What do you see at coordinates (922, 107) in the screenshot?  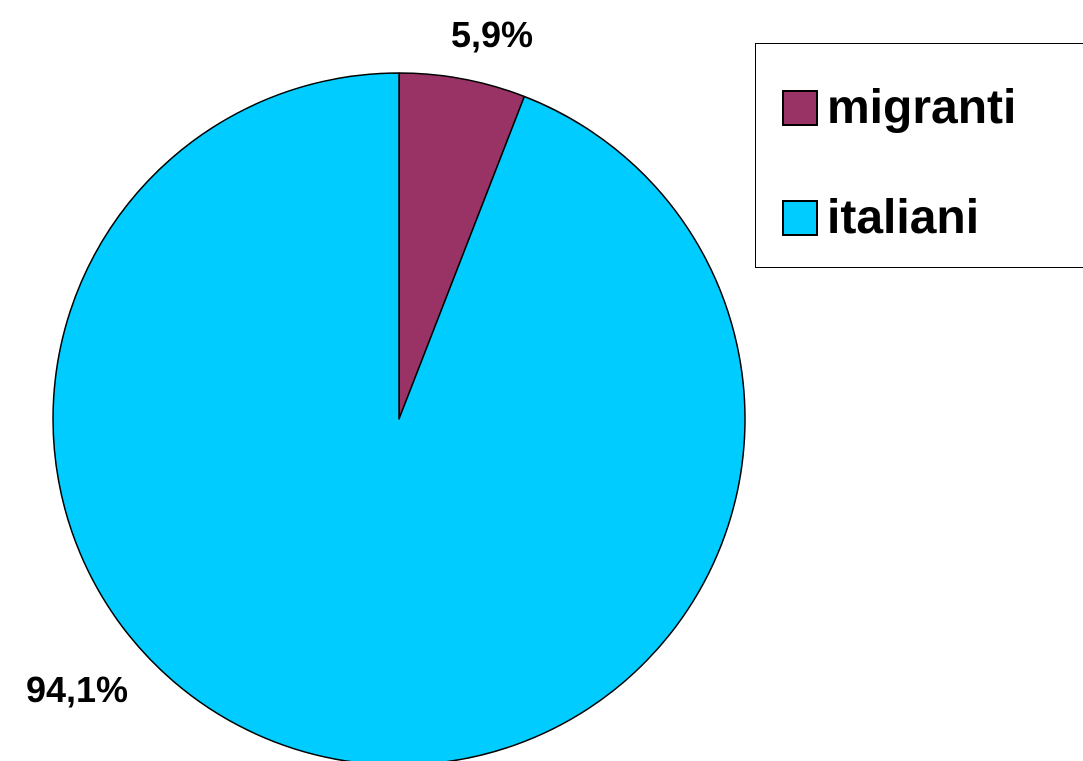 I see `legend-label-migranti: migranti` at bounding box center [922, 107].